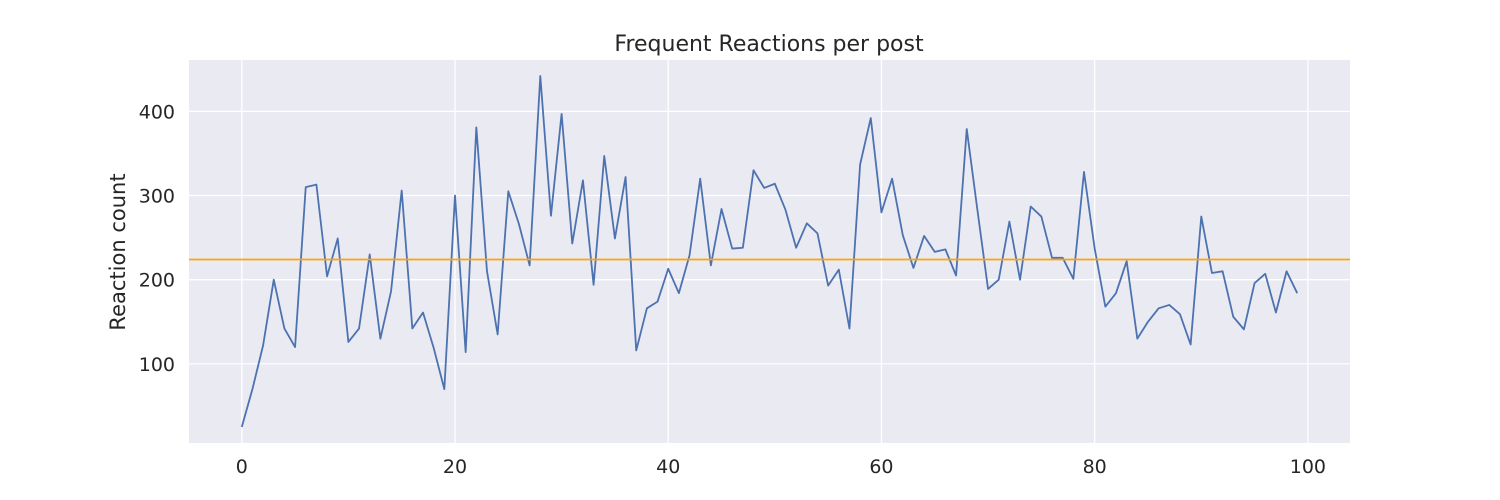  What do you see at coordinates (157, 365) in the screenshot?
I see `y-tick-label: 100` at bounding box center [157, 365].